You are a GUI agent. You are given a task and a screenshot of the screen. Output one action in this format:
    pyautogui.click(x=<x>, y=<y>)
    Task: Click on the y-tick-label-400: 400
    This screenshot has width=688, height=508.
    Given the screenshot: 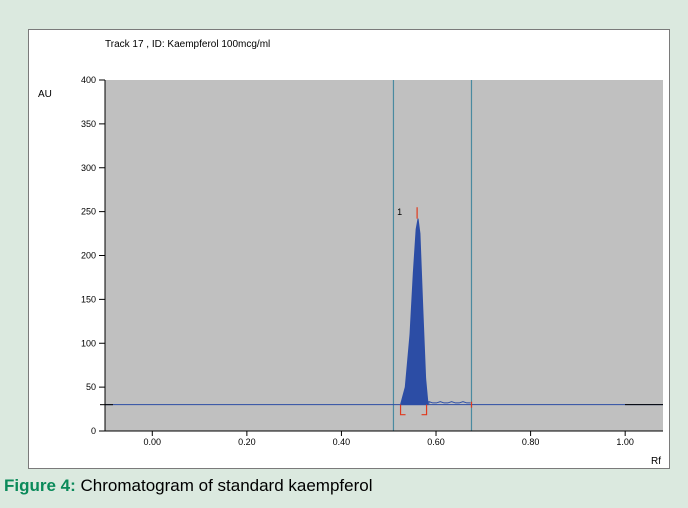 What is the action you would take?
    pyautogui.click(x=88, y=80)
    